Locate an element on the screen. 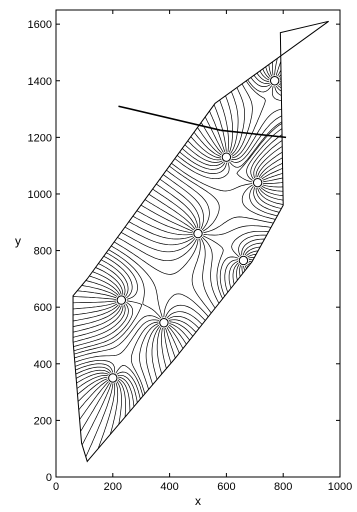  x-tick-label: 0 is located at coordinates (56, 487).